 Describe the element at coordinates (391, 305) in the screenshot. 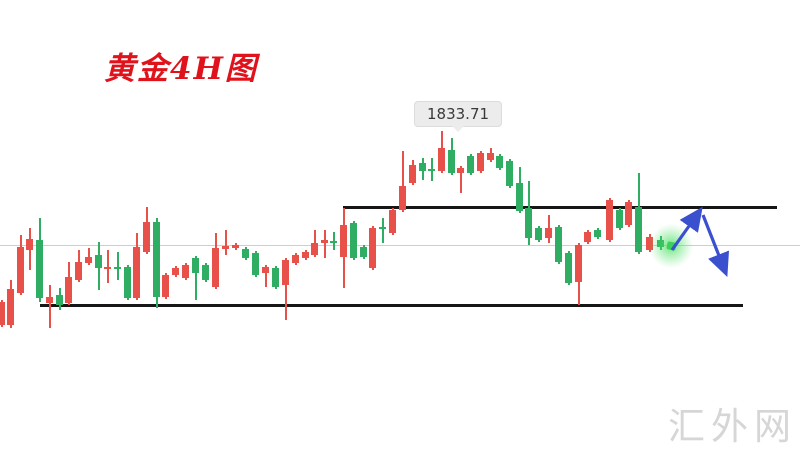

I see `support-line` at that location.